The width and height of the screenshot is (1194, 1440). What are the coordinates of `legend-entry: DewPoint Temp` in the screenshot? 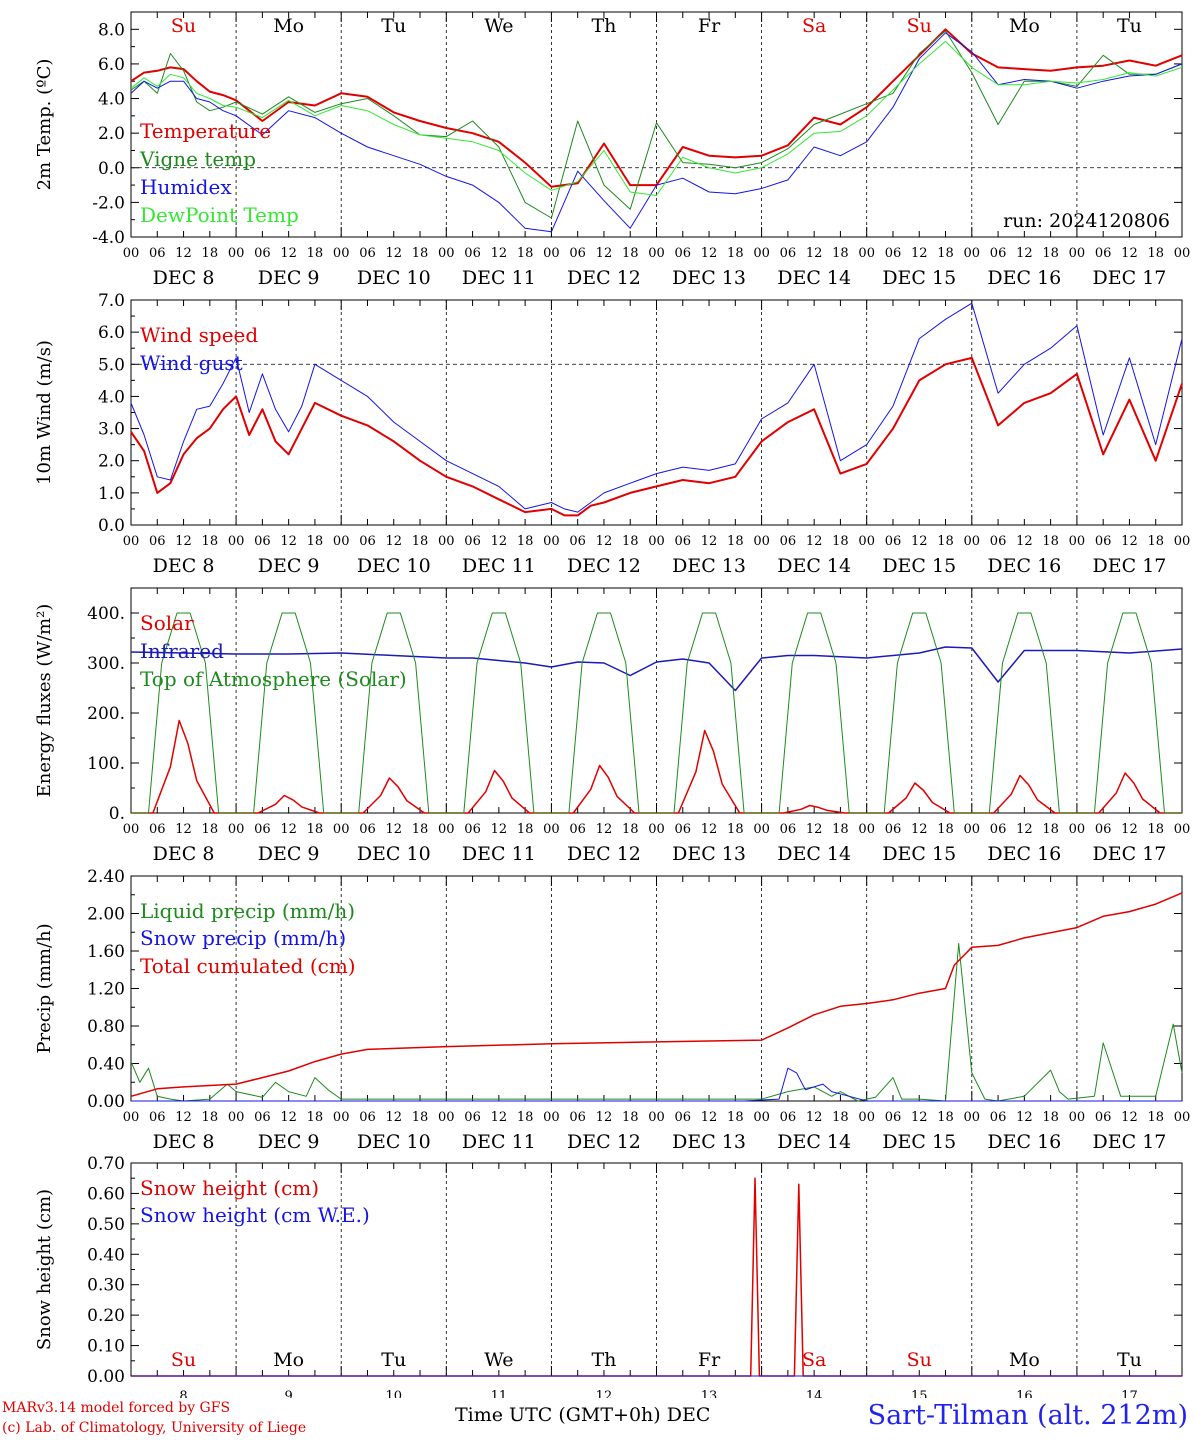 It's located at (219, 215).